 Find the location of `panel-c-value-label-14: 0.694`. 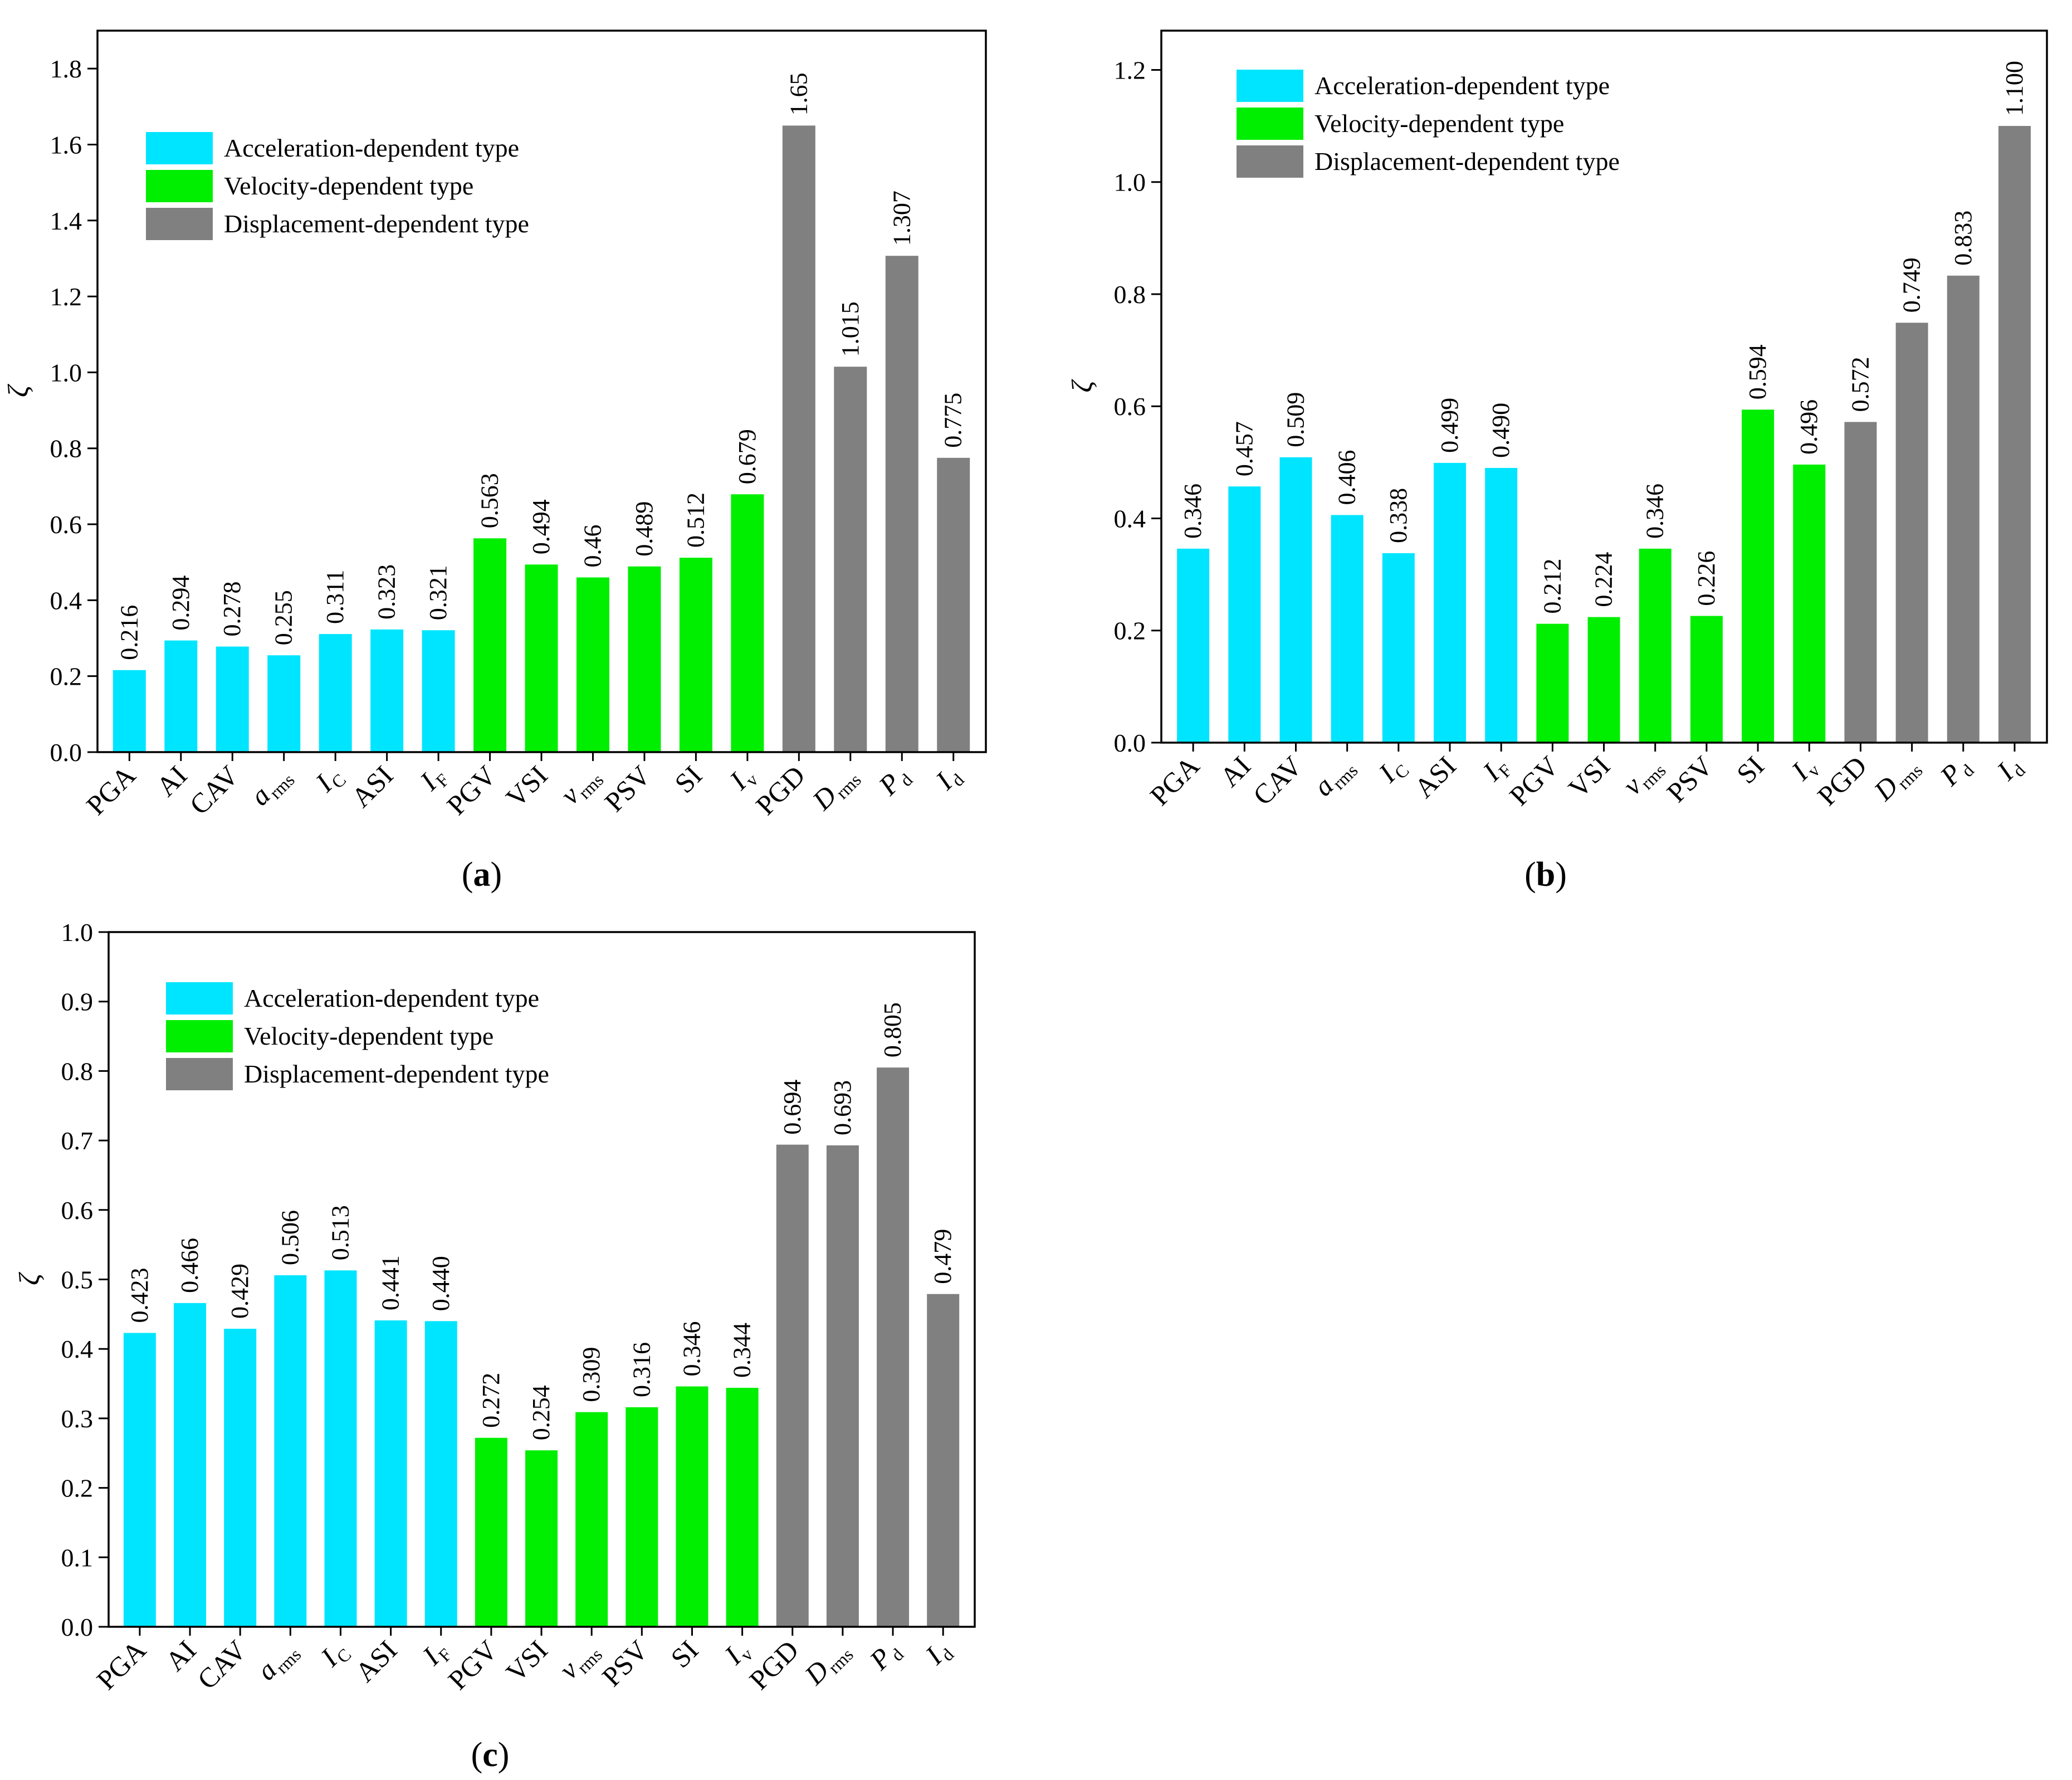

panel-c-value-label-14: 0.694 is located at coordinates (792, 1107).